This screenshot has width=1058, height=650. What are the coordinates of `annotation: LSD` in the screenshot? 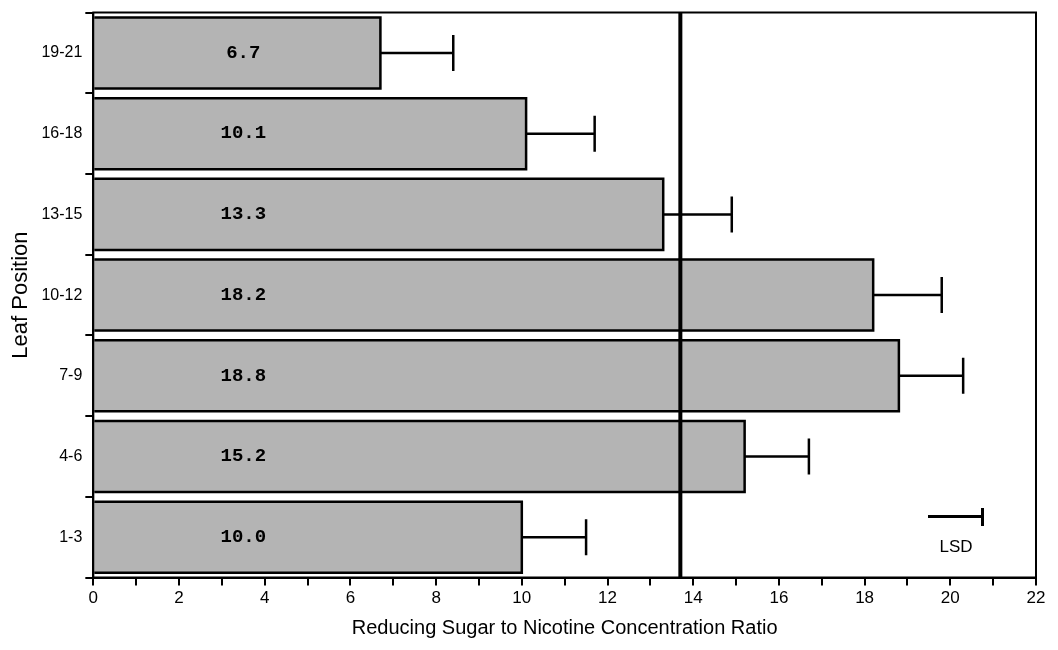 It's located at (956, 547).